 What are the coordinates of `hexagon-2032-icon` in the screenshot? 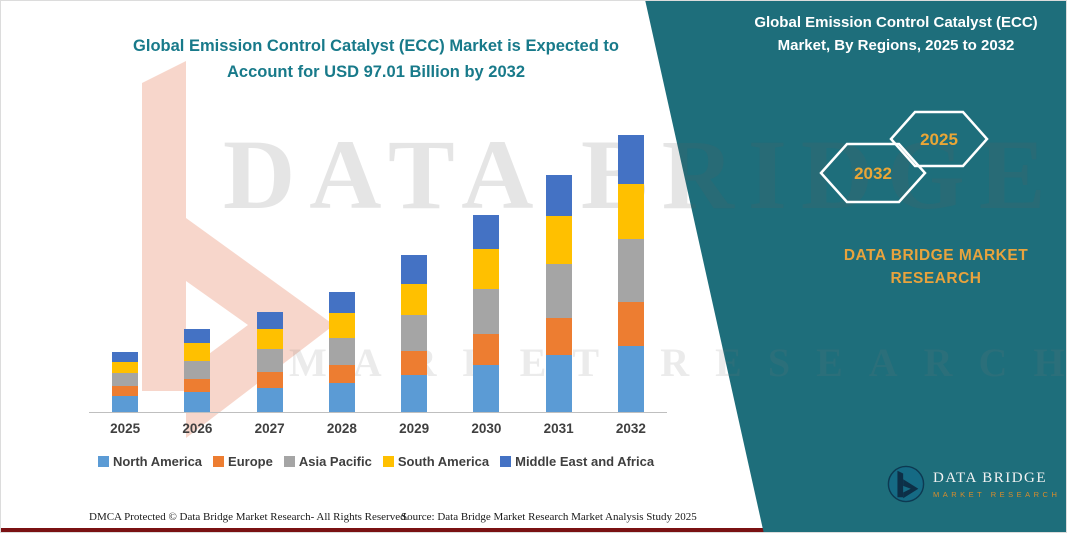 It's located at (873, 173).